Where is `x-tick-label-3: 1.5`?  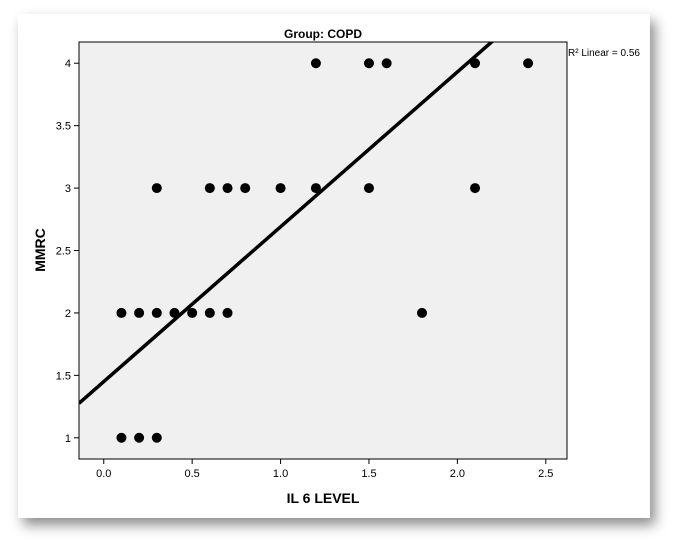 x-tick-label-3: 1.5 is located at coordinates (368, 474).